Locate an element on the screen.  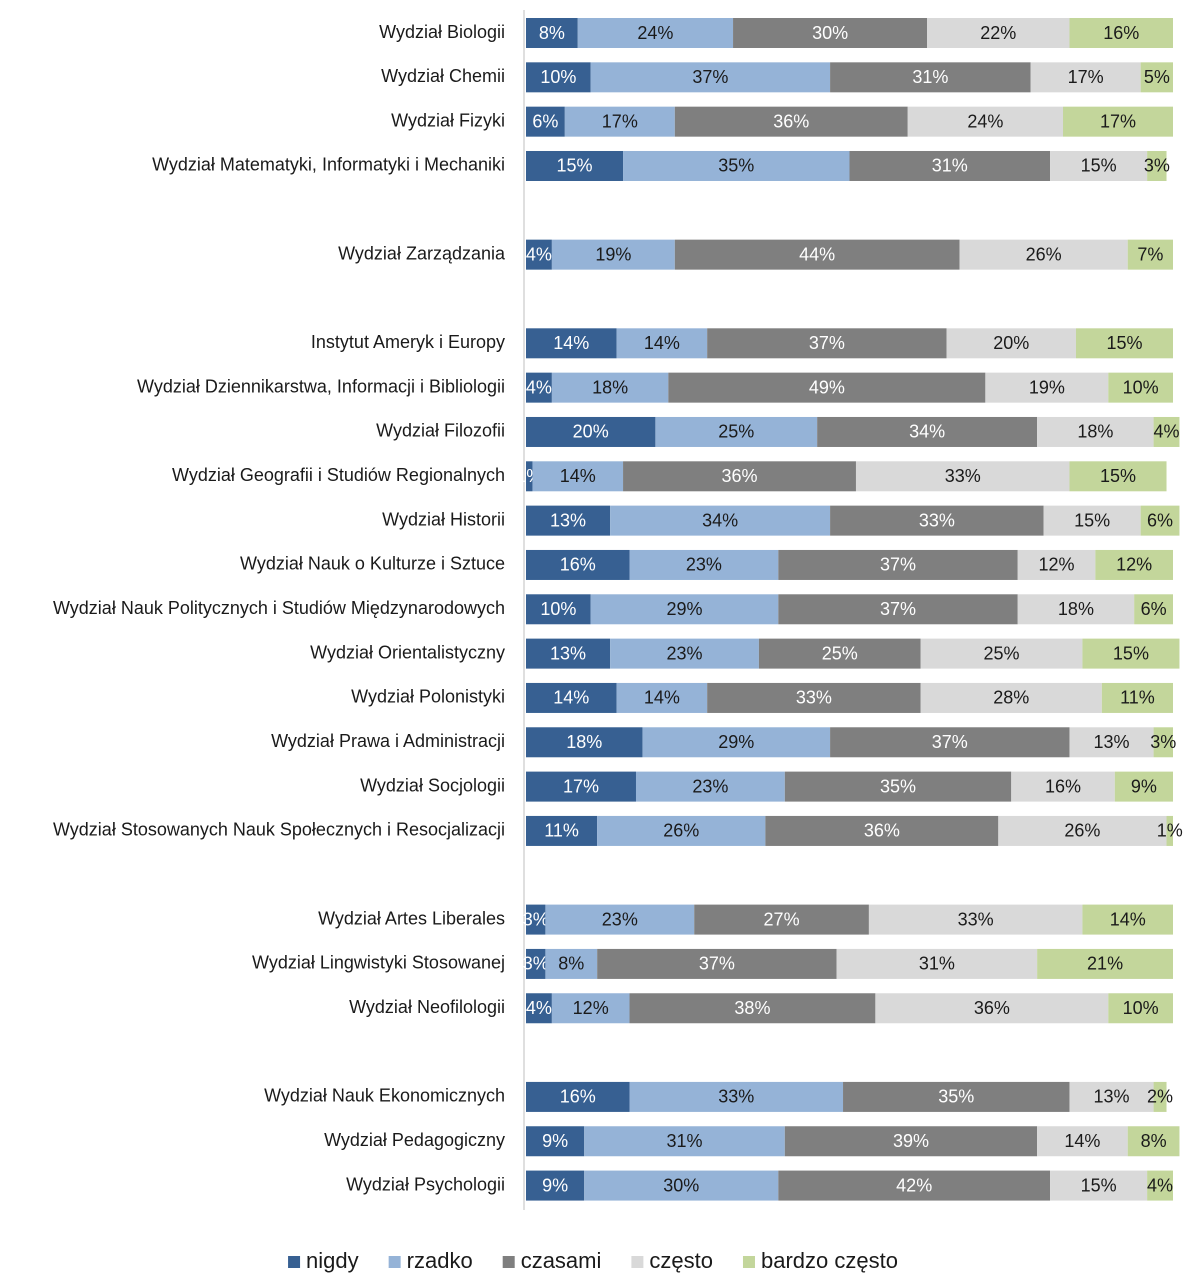
value-label: 18% is located at coordinates (1076, 609).